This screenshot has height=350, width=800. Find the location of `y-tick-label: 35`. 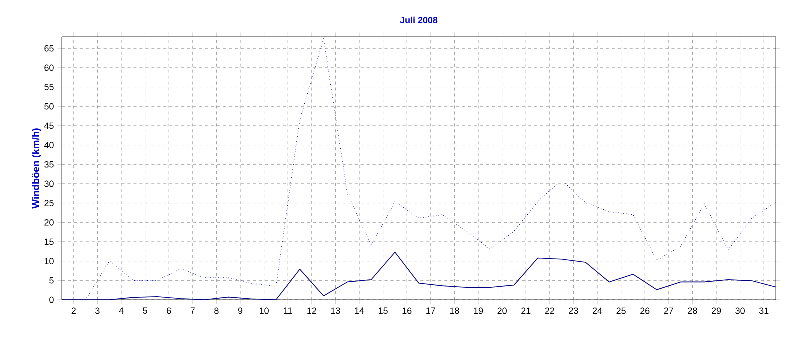

y-tick-label: 35 is located at coordinates (49, 164).